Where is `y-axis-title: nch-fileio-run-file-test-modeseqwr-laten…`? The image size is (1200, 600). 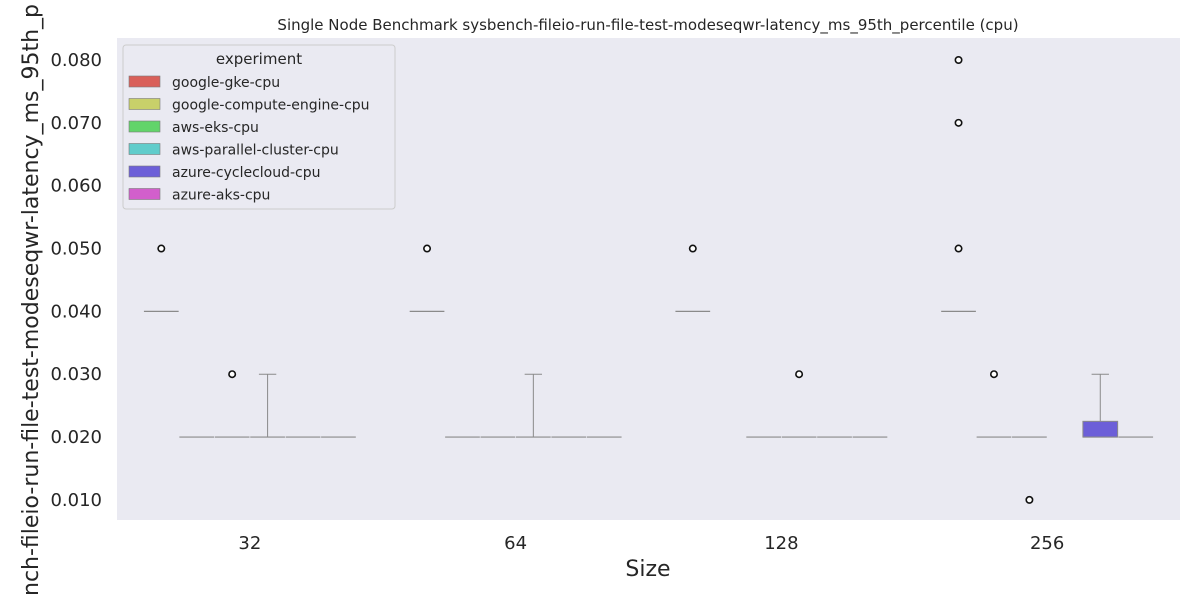
y-axis-title: nch-fileio-run-file-test-modeseqwr-laten… is located at coordinates (31, 300).